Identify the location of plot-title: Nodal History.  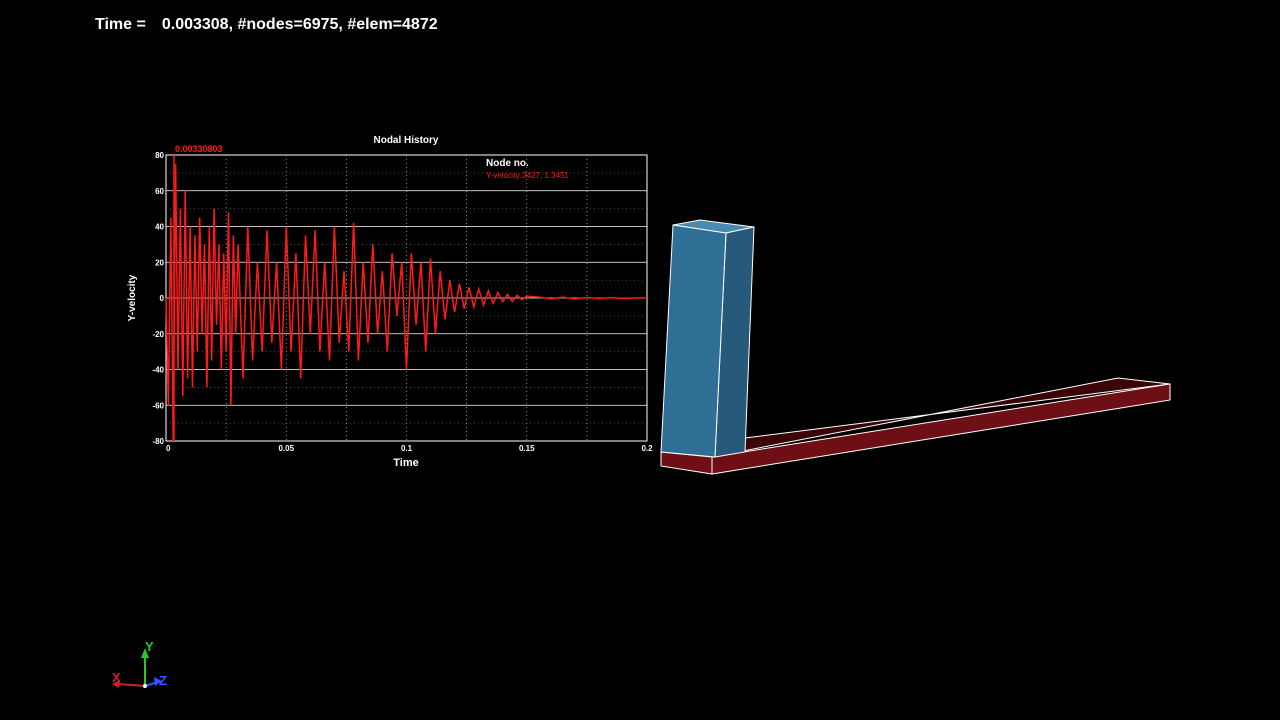
(405, 140).